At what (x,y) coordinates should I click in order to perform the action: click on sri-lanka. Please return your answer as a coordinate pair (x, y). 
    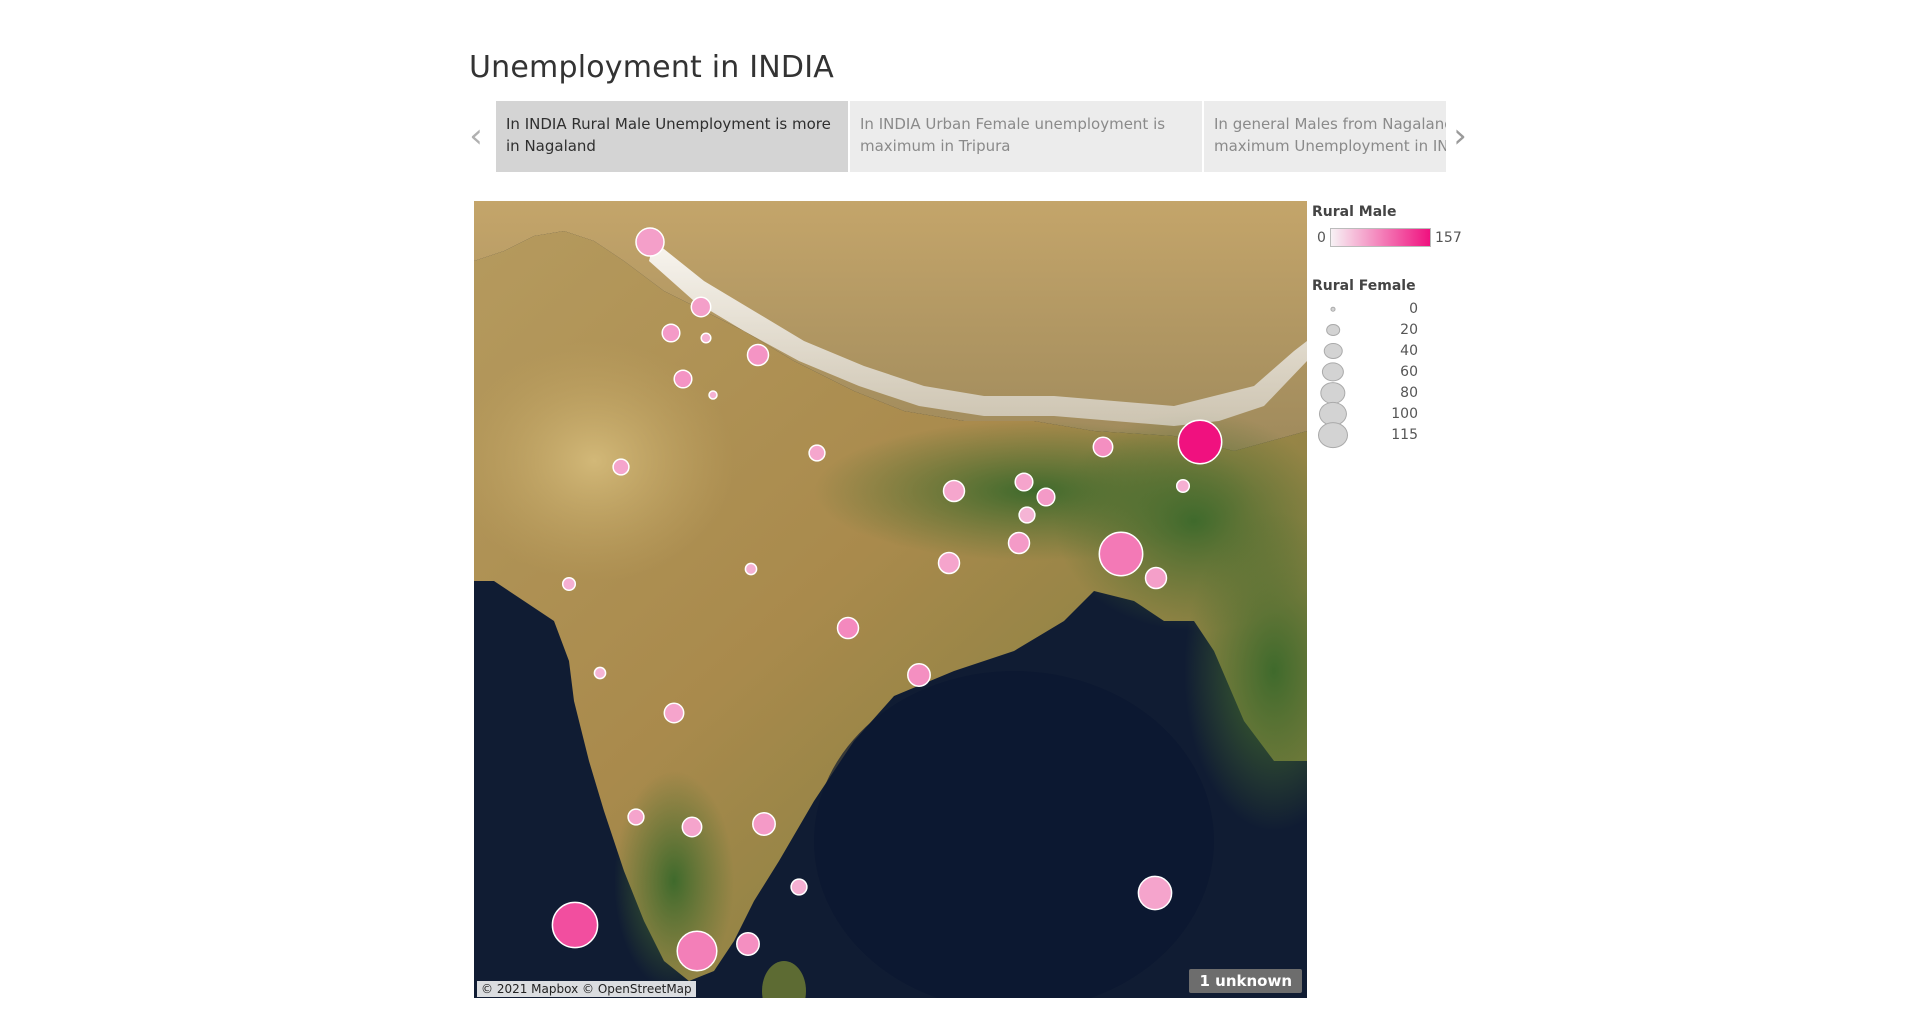
    Looking at the image, I should click on (784, 979).